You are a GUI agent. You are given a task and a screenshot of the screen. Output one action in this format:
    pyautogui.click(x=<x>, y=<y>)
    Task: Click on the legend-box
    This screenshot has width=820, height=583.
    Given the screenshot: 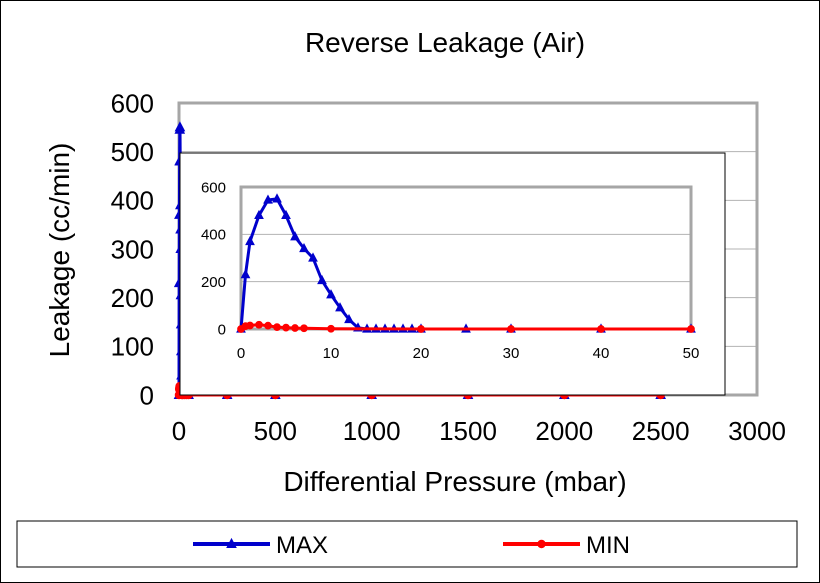 What is the action you would take?
    pyautogui.click(x=407, y=544)
    